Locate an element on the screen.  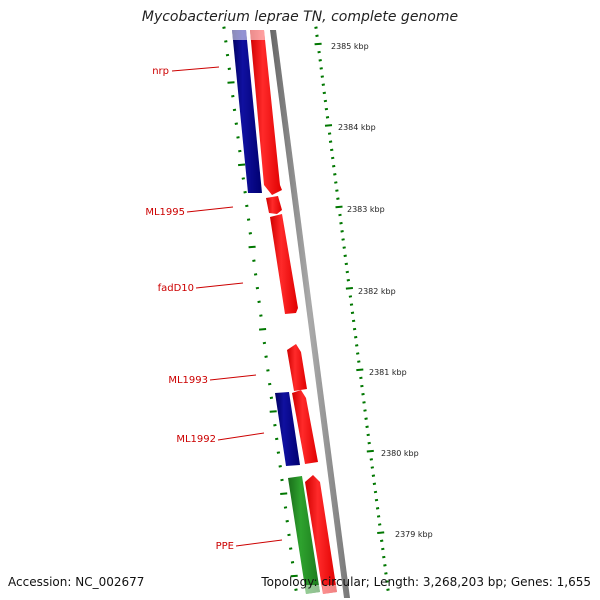
ppe-forward-feature is located at coordinates (321, 534).